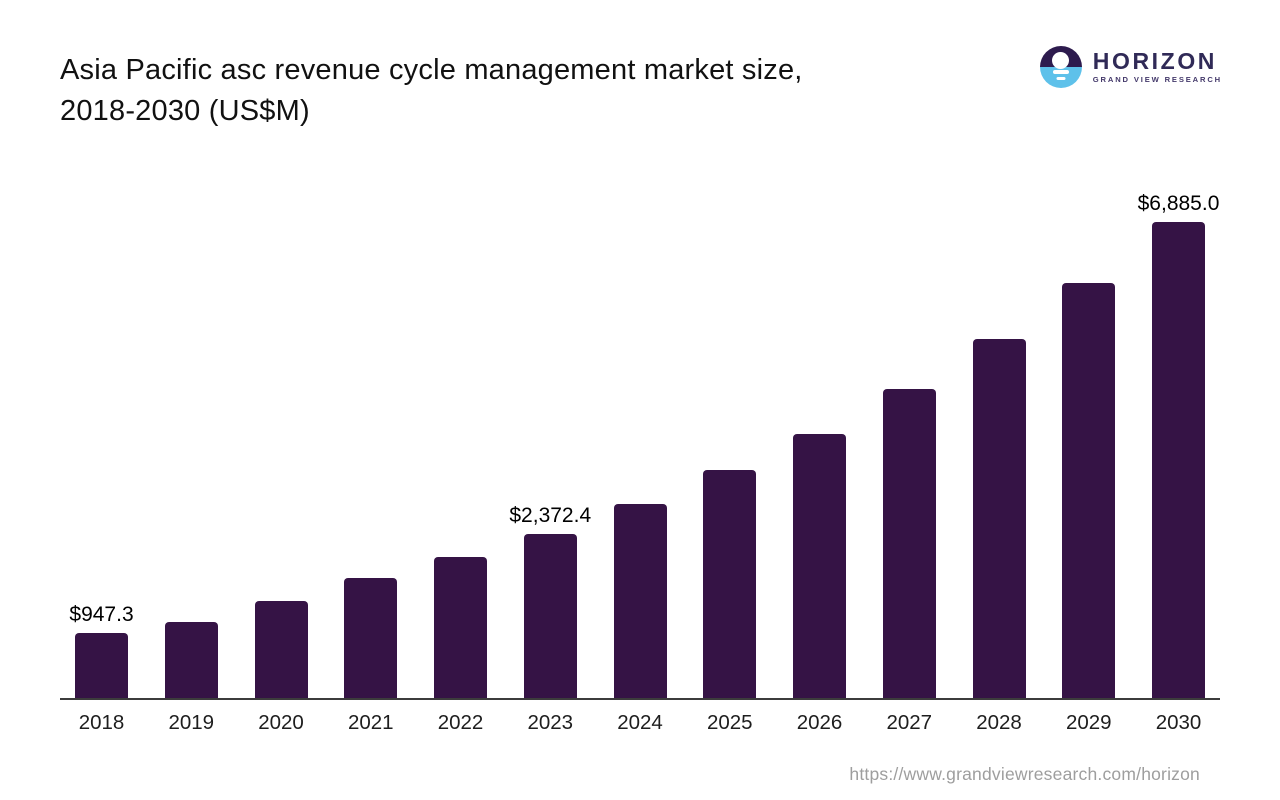  Describe the element at coordinates (640, 699) in the screenshot. I see `x-axis-line` at that location.